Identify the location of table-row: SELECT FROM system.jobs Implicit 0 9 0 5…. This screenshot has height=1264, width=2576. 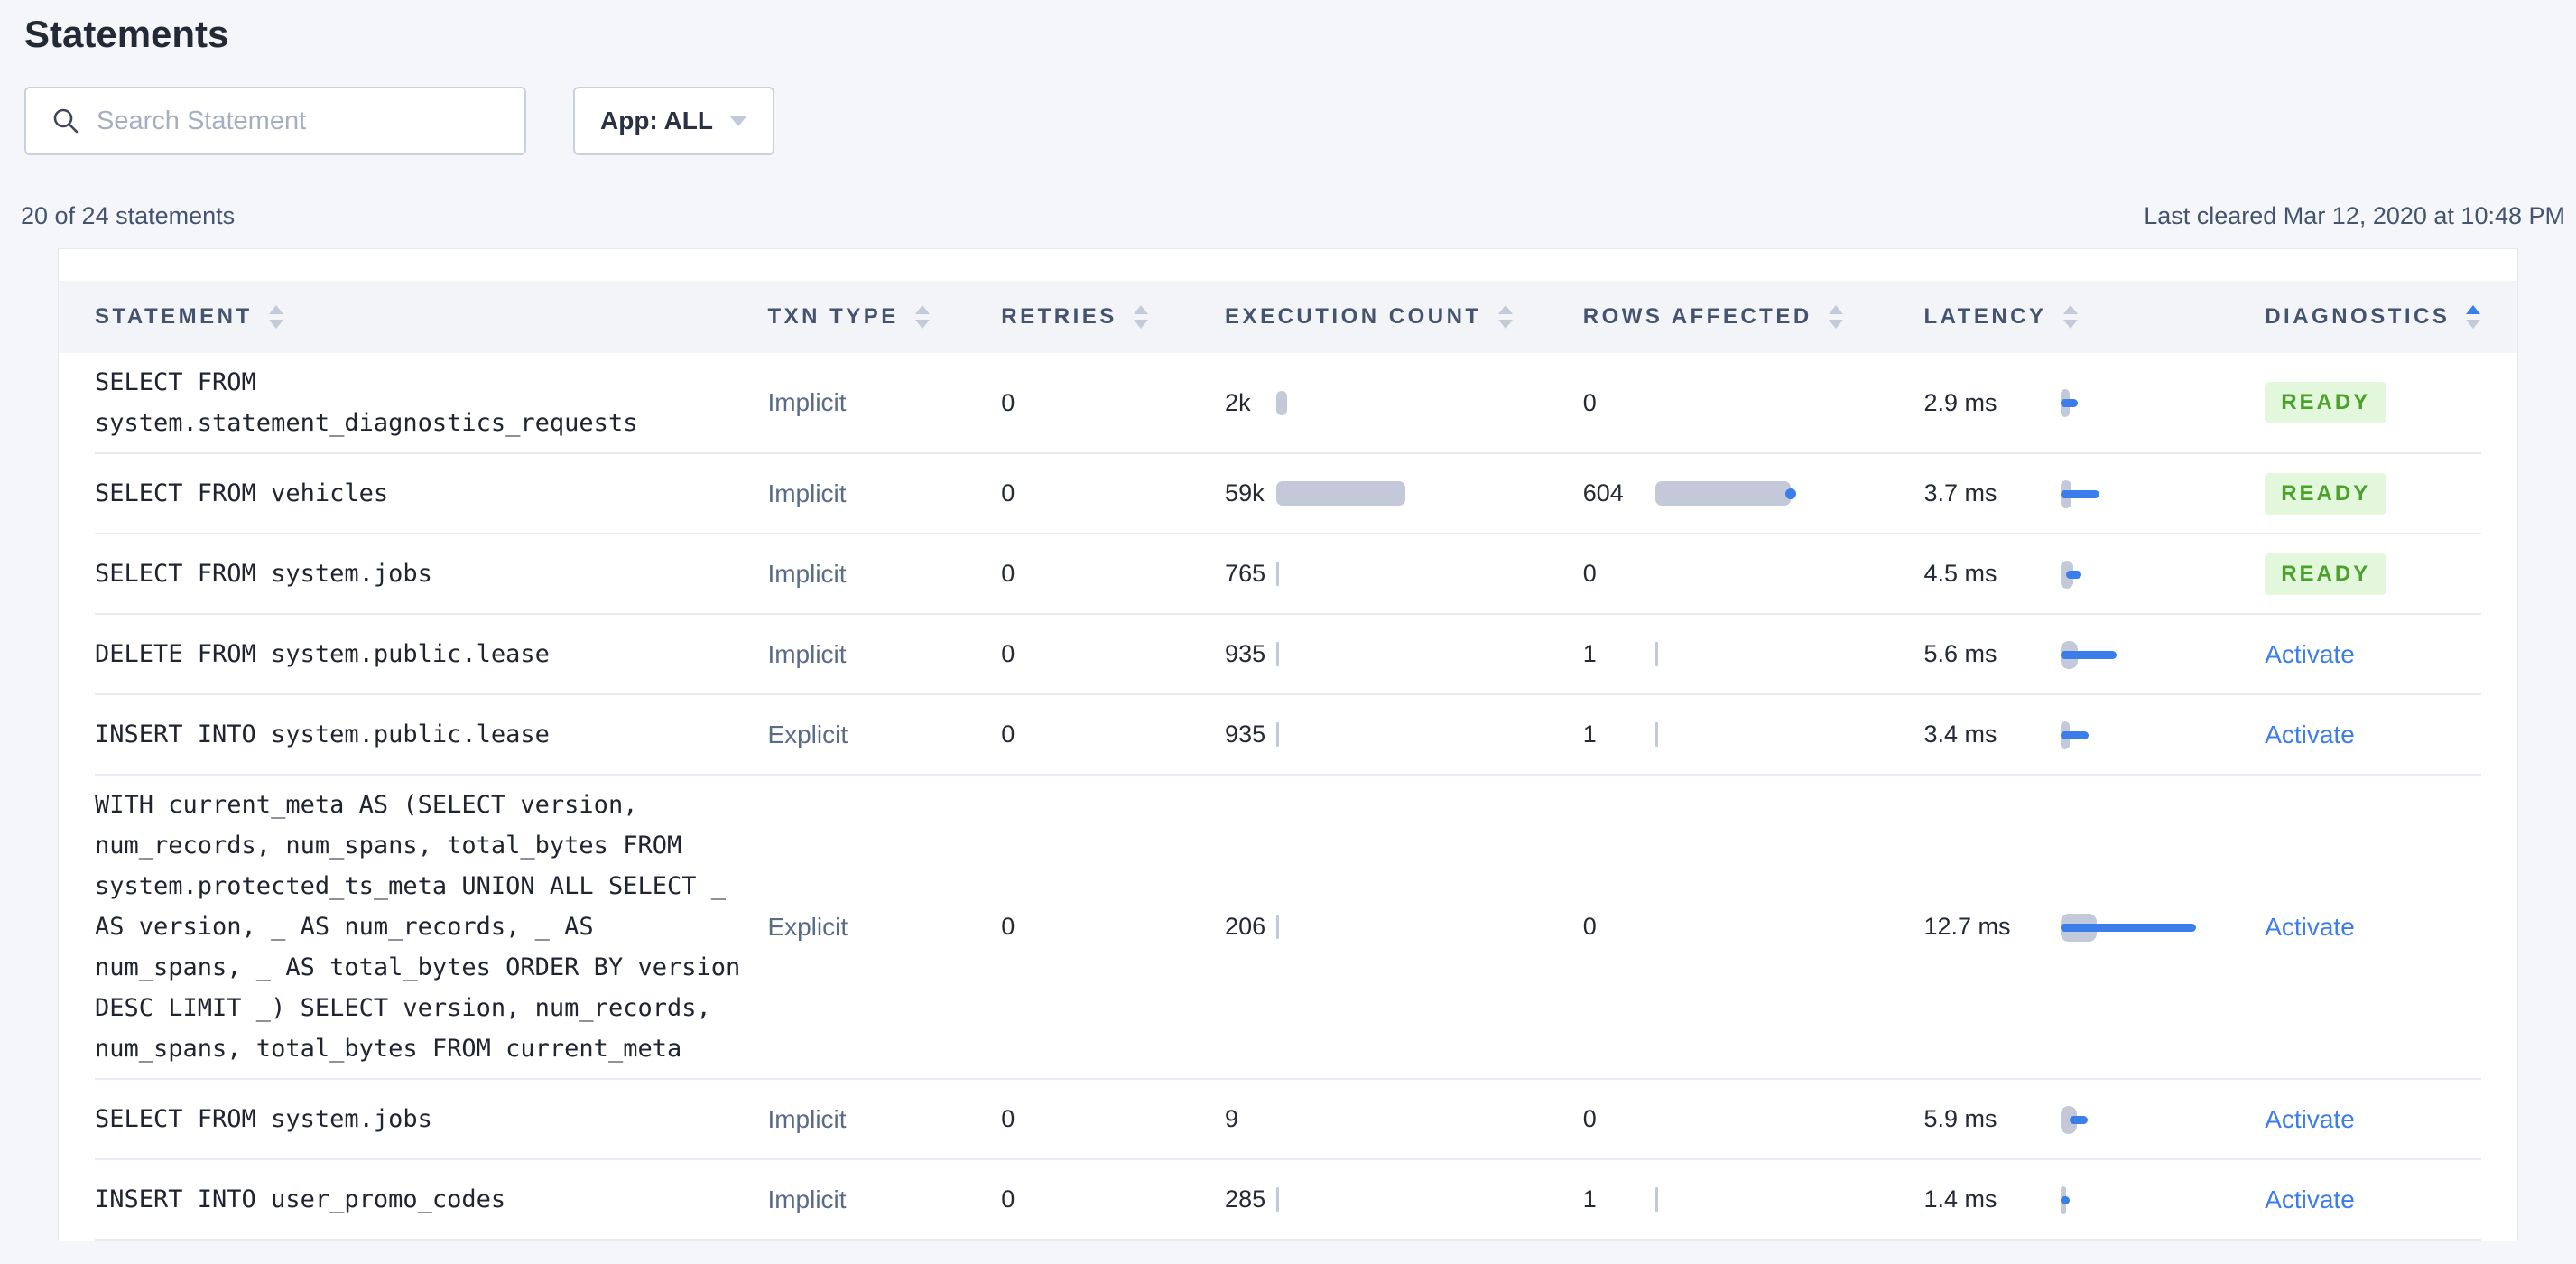
(1288, 1120).